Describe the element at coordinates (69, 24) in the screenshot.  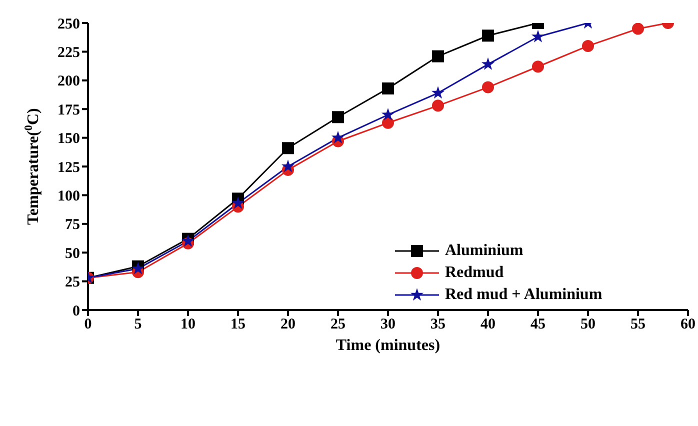
I see `y-tick-label: 250` at that location.